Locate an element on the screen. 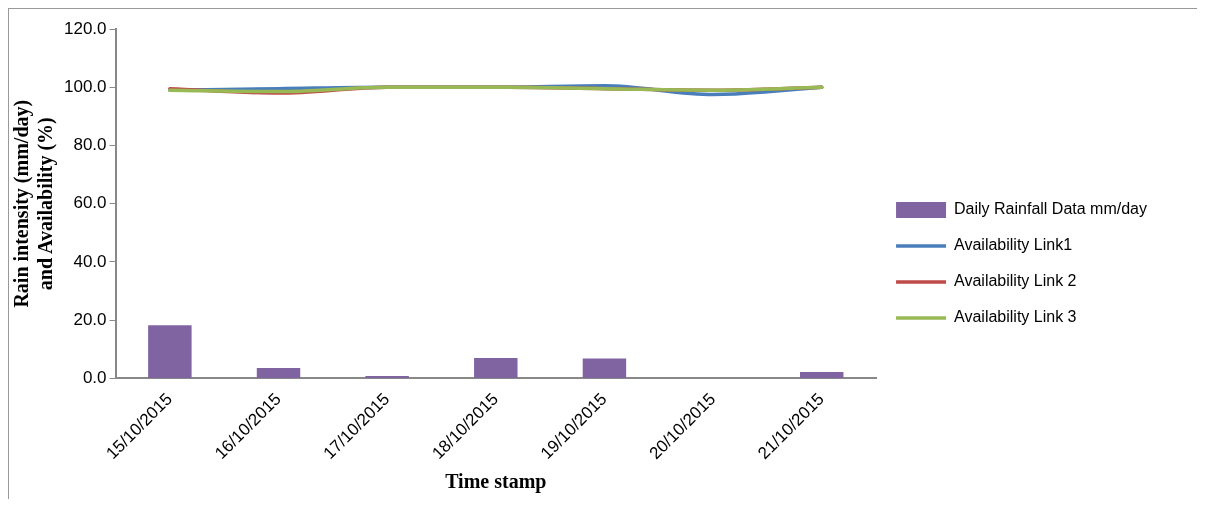 This screenshot has width=1206, height=508. legend-label: Availability Link 2 is located at coordinates (1015, 281).